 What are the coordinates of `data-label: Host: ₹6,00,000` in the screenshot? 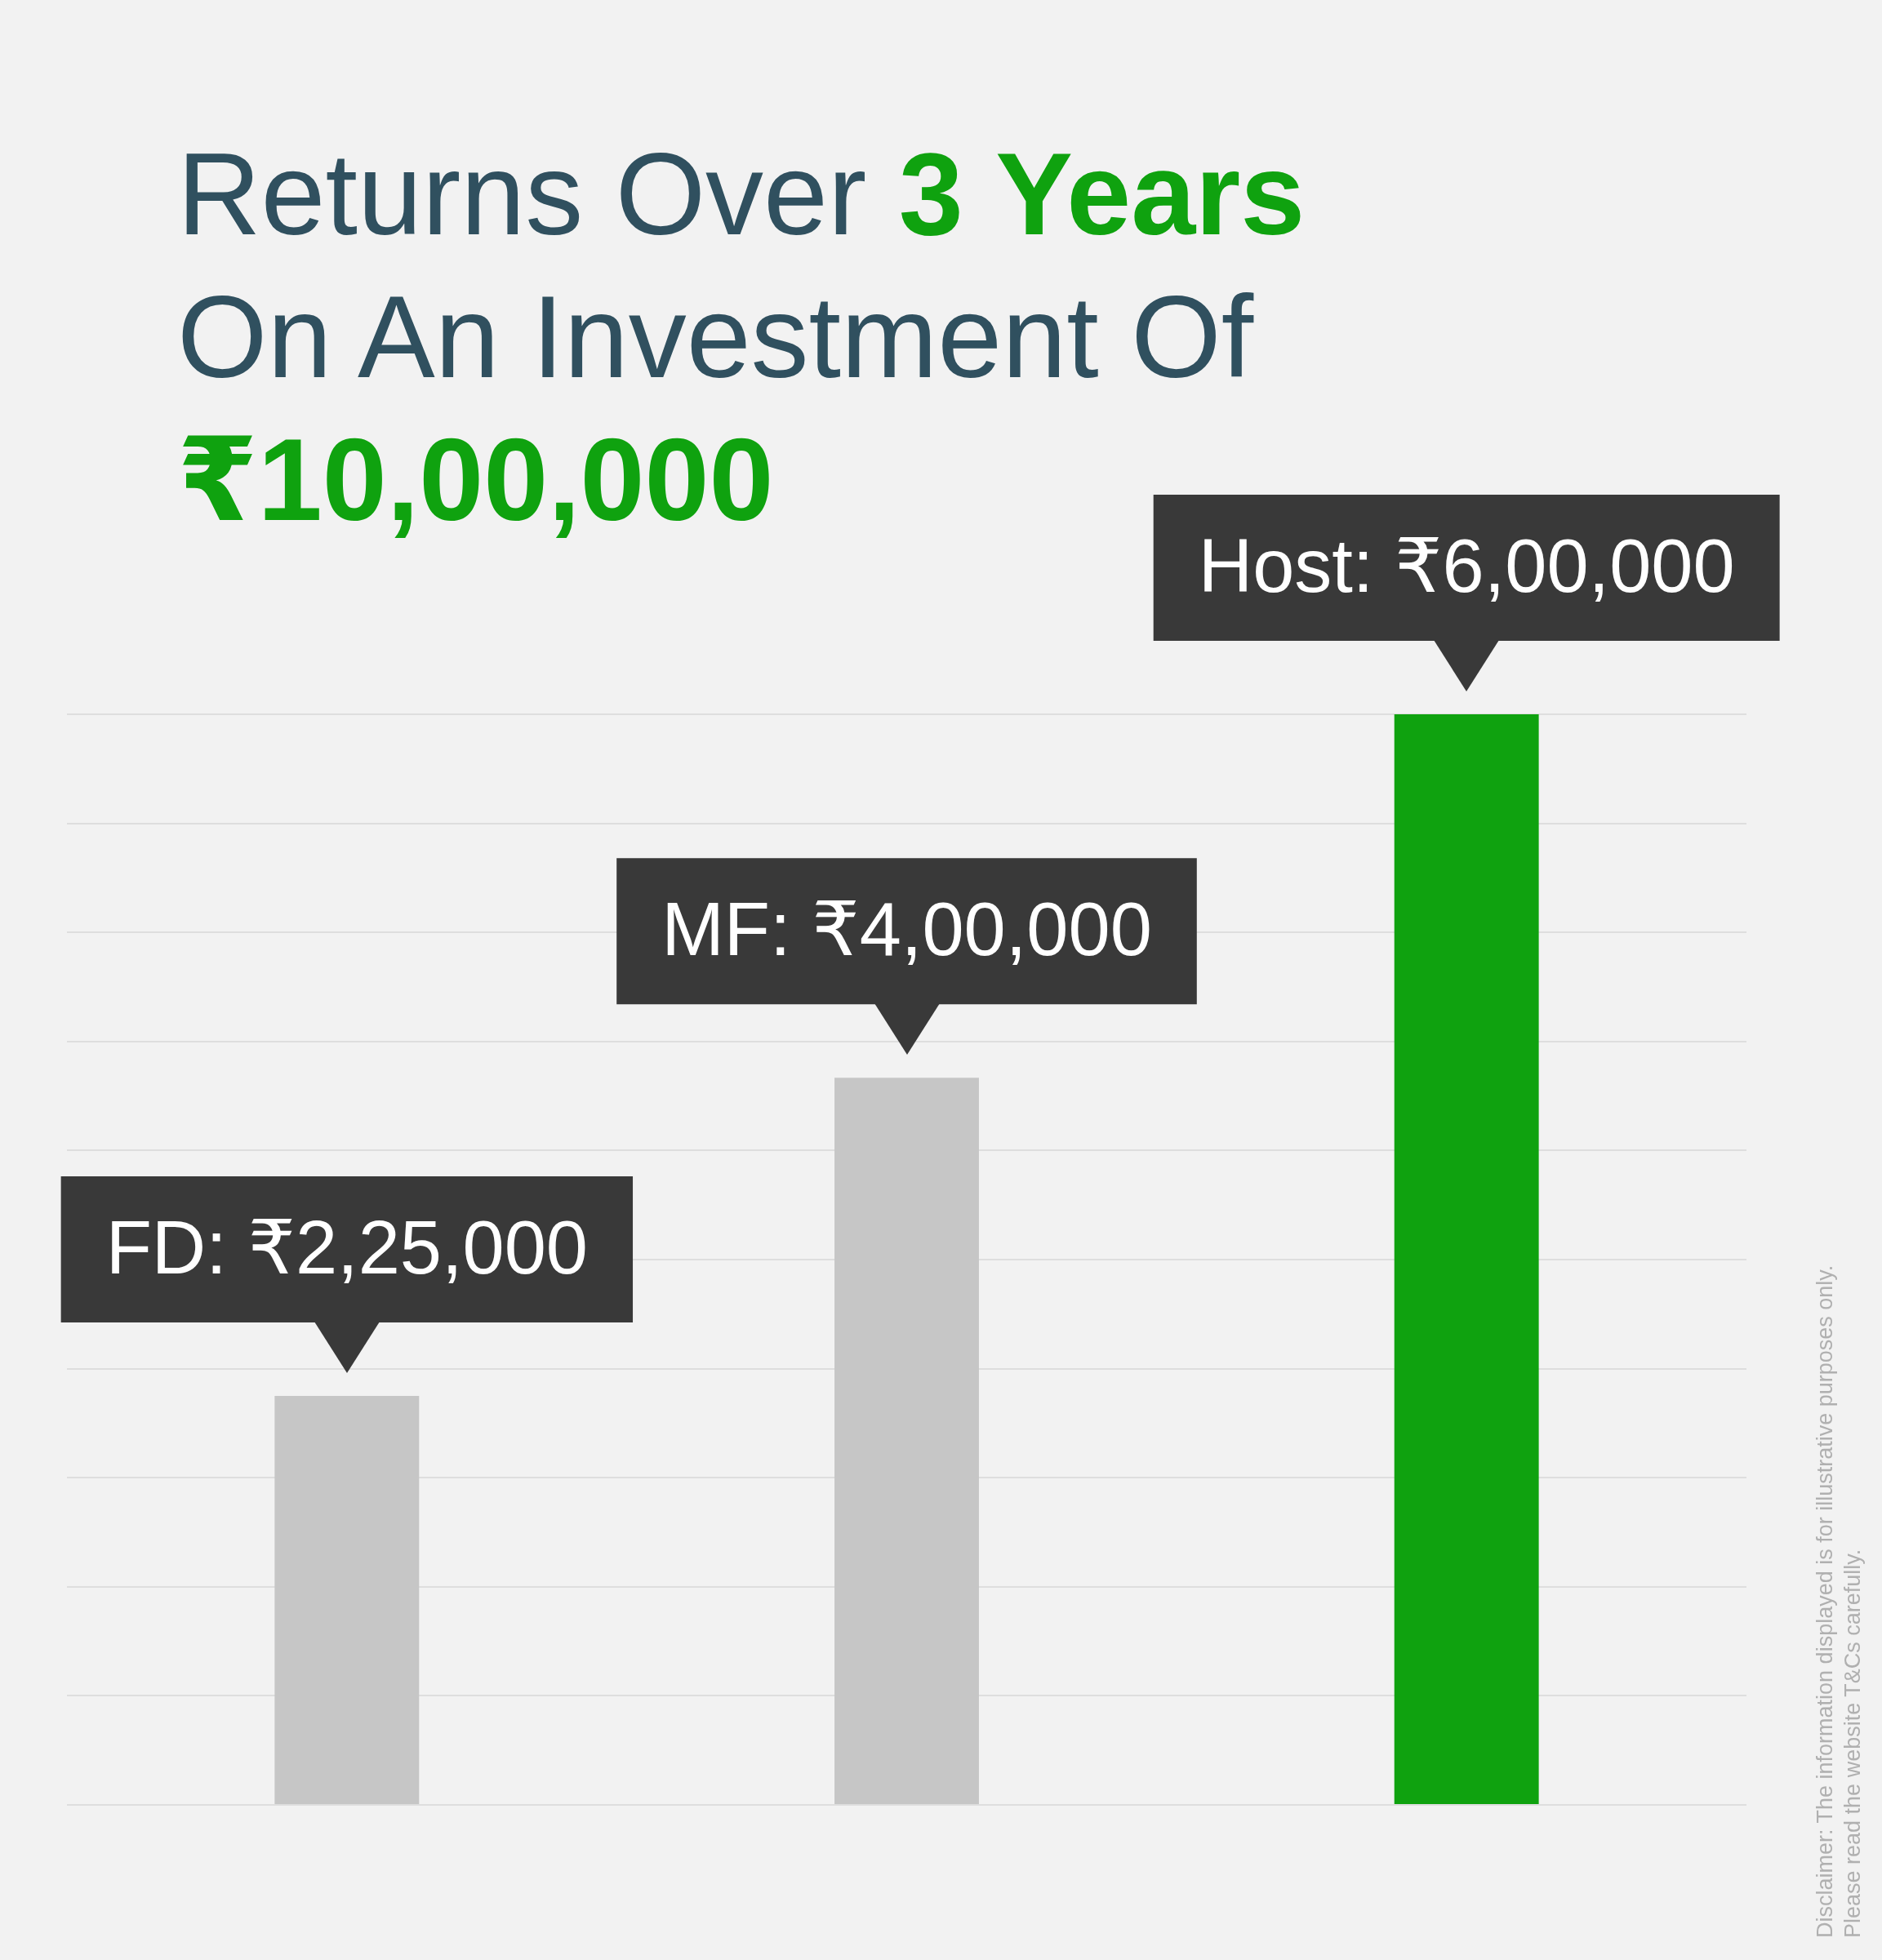 It's located at (1466, 565).